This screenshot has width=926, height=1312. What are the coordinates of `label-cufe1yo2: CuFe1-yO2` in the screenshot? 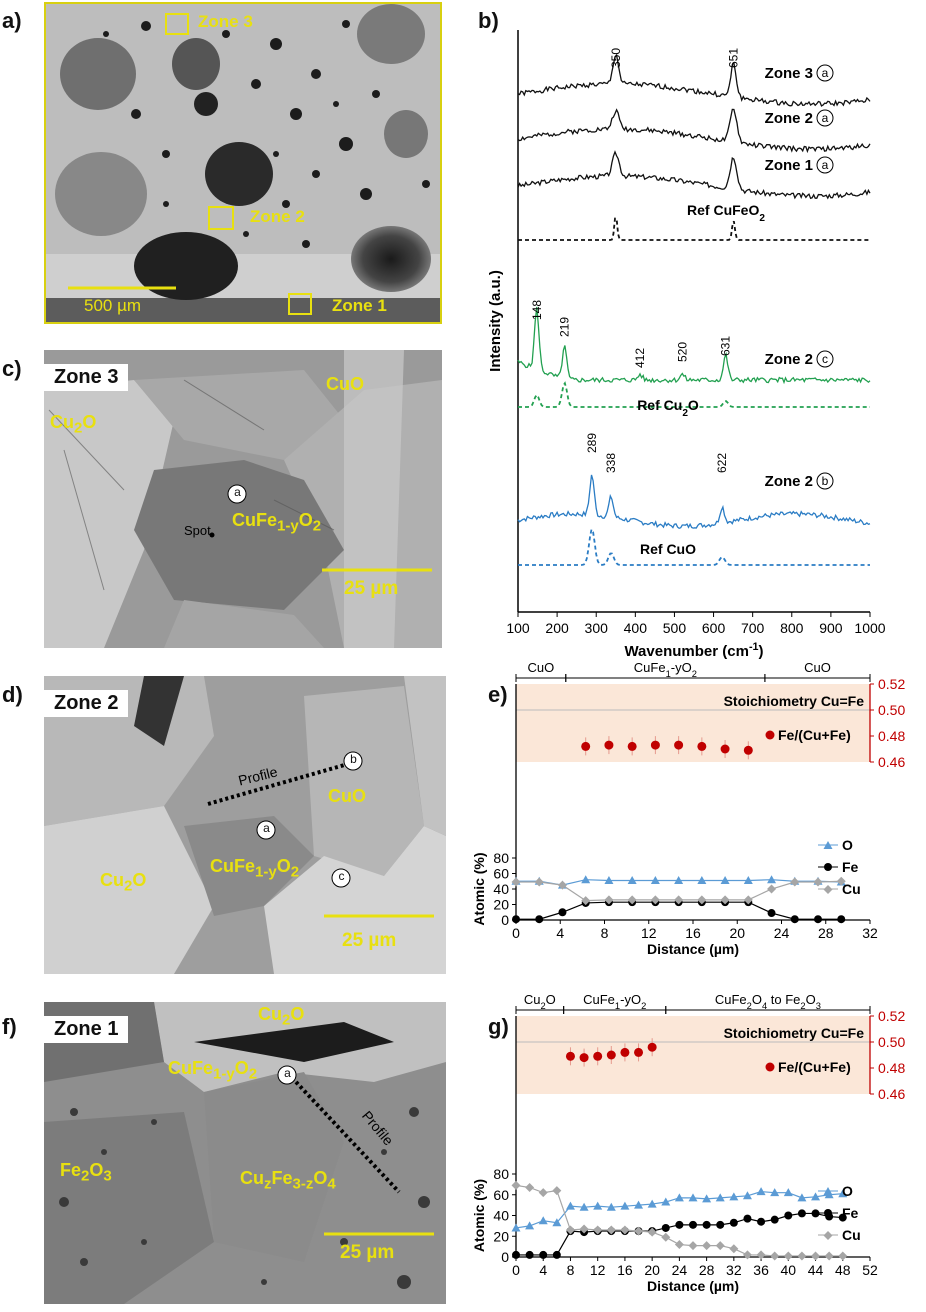 It's located at (213, 1070).